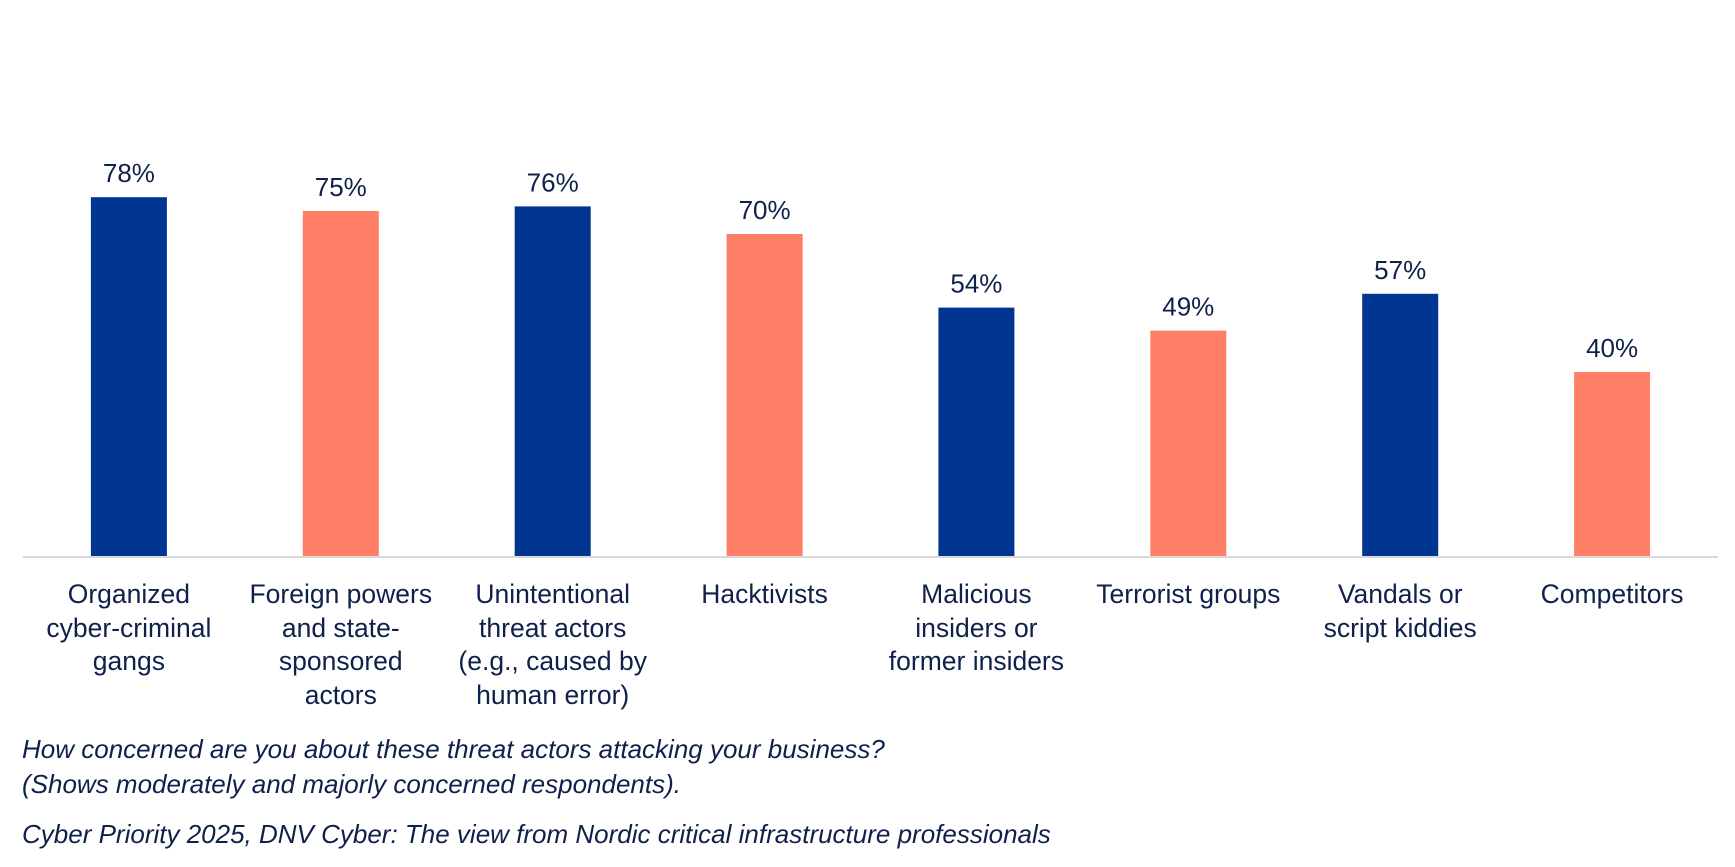 This screenshot has width=1735, height=867. Describe the element at coordinates (764, 594) in the screenshot. I see `category-label: Hacktivists` at that location.